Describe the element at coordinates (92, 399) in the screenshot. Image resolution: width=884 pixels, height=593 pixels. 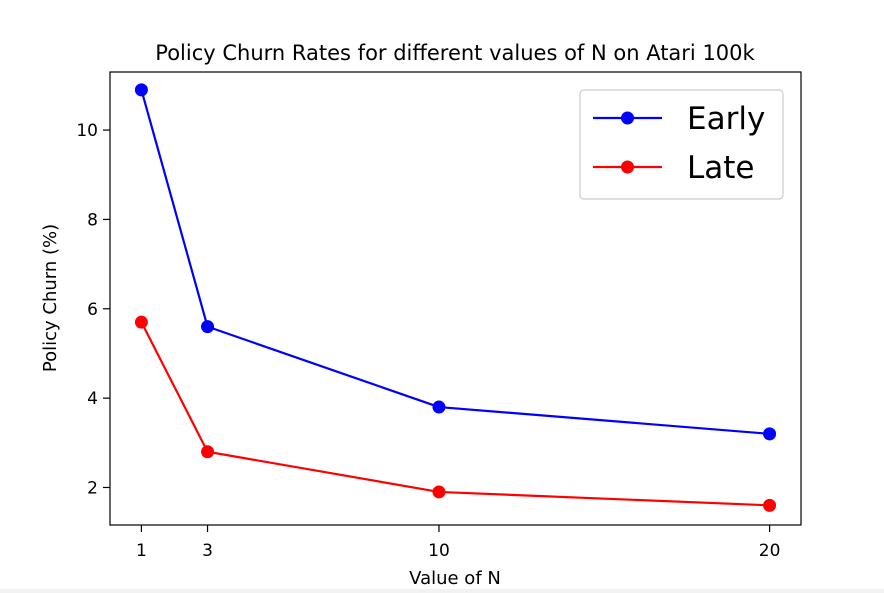
I see `y-tick-label: 4` at that location.